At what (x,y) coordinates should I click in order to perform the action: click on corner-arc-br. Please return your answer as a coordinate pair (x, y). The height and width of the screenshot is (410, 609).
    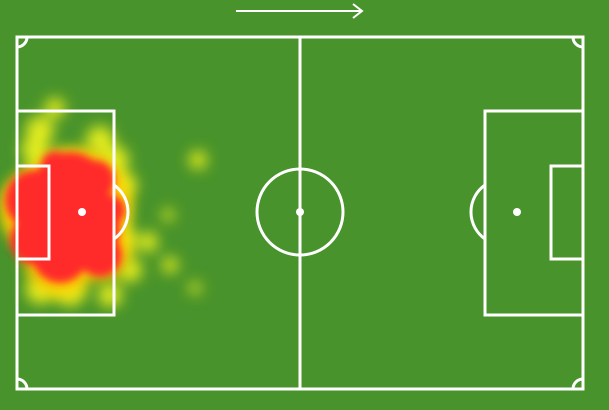
    Looking at the image, I should click on (577, 383).